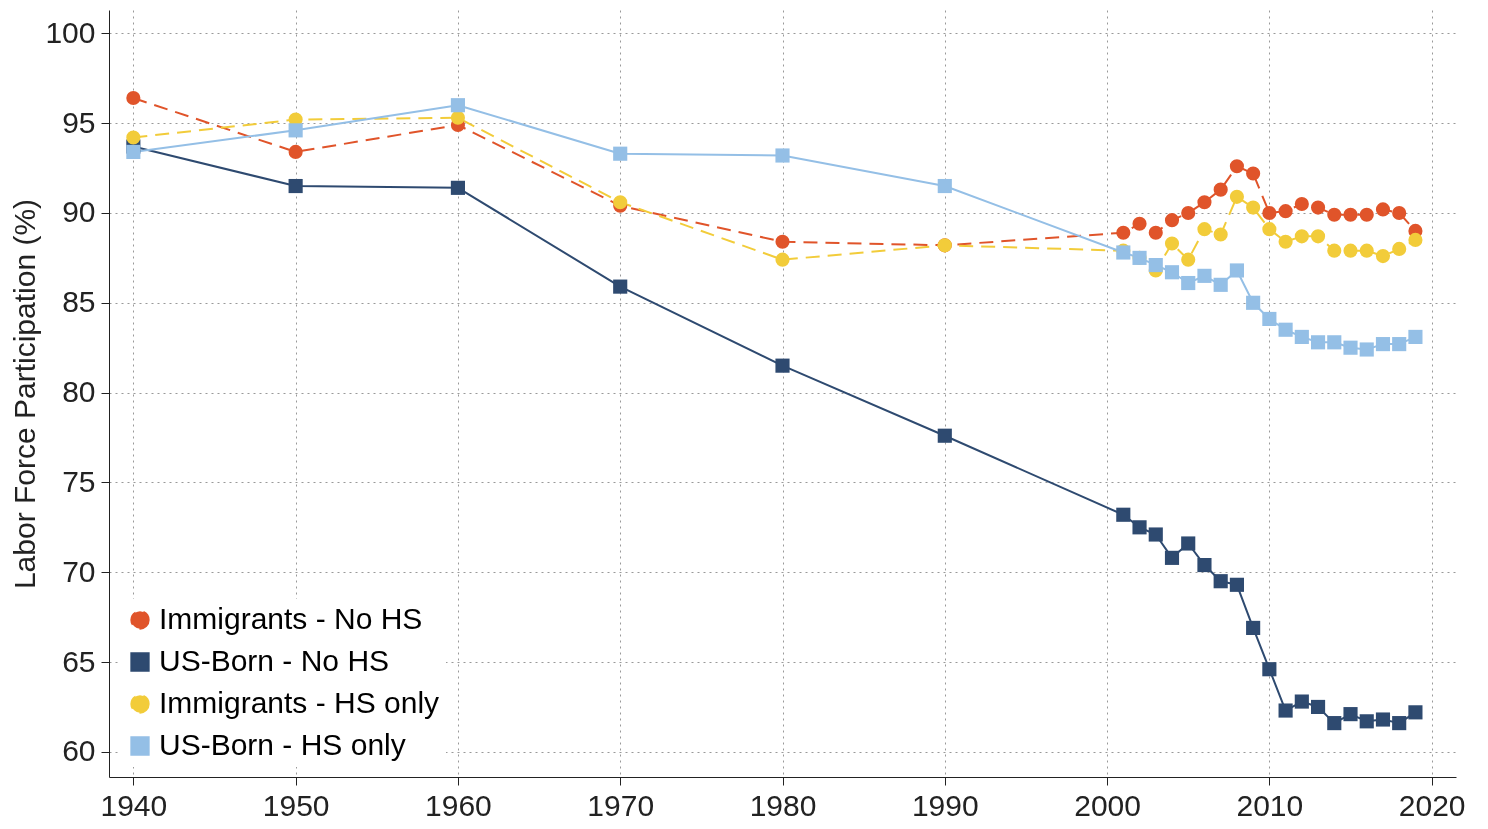  What do you see at coordinates (296, 805) in the screenshot?
I see `x-tick-label: 1950` at bounding box center [296, 805].